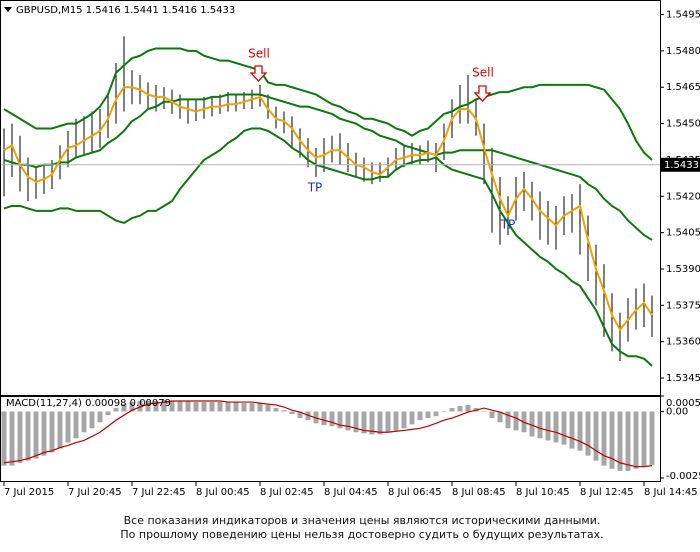 The height and width of the screenshot is (552, 700). What do you see at coordinates (683, 15) in the screenshot?
I see `y-tick-label: 1.5495` at bounding box center [683, 15].